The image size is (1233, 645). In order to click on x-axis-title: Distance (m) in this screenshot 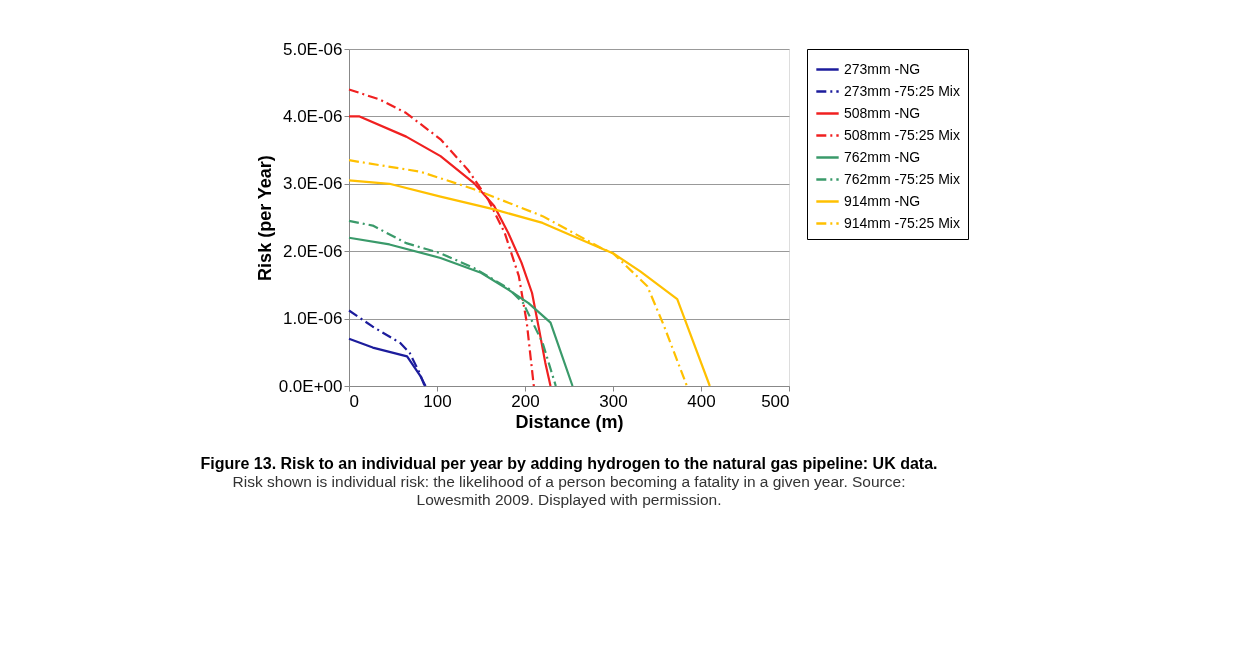, I will do `click(569, 421)`.